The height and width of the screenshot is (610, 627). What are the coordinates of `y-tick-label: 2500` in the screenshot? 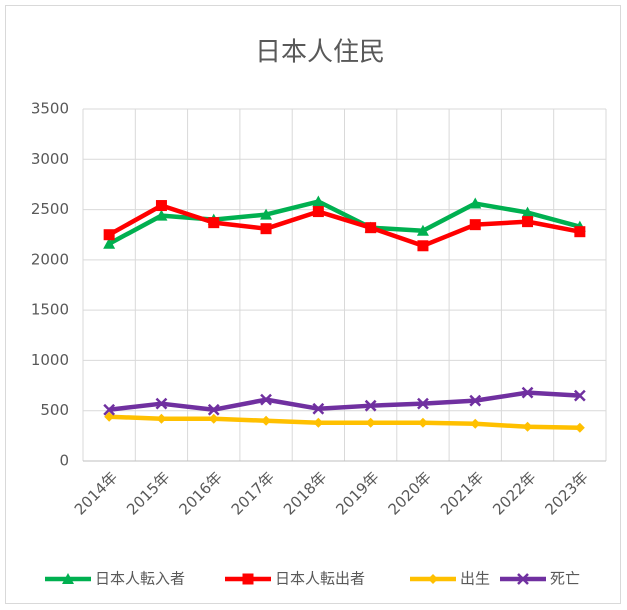 It's located at (50, 209).